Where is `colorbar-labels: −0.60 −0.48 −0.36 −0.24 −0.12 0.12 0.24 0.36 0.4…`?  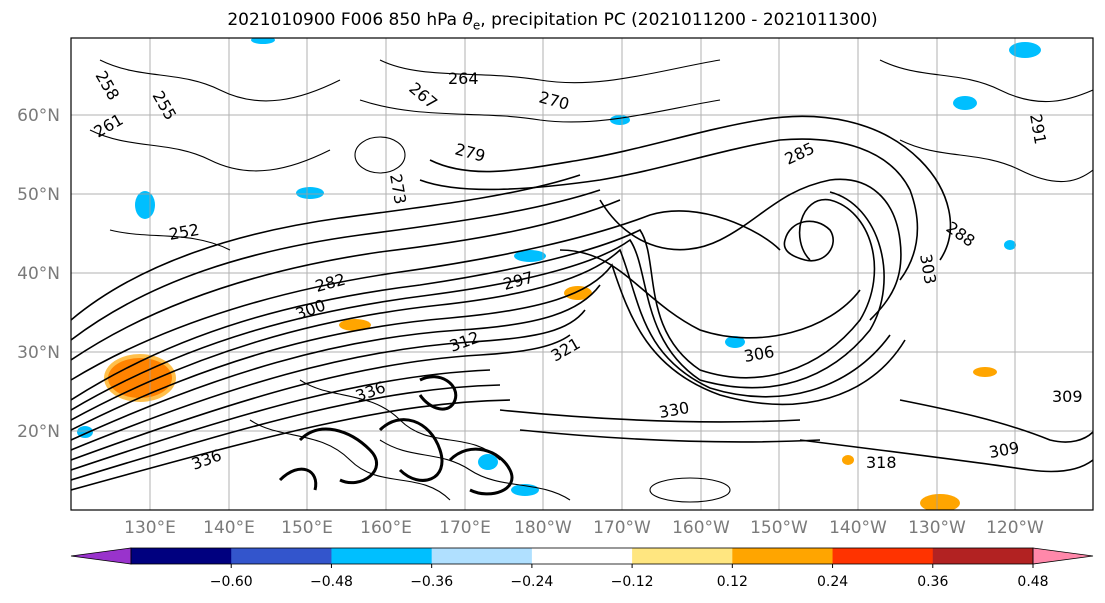 colorbar-labels: −0.60 −0.48 −0.36 −0.24 −0.12 0.12 0.24 0.36 0.4… is located at coordinates (629, 577).